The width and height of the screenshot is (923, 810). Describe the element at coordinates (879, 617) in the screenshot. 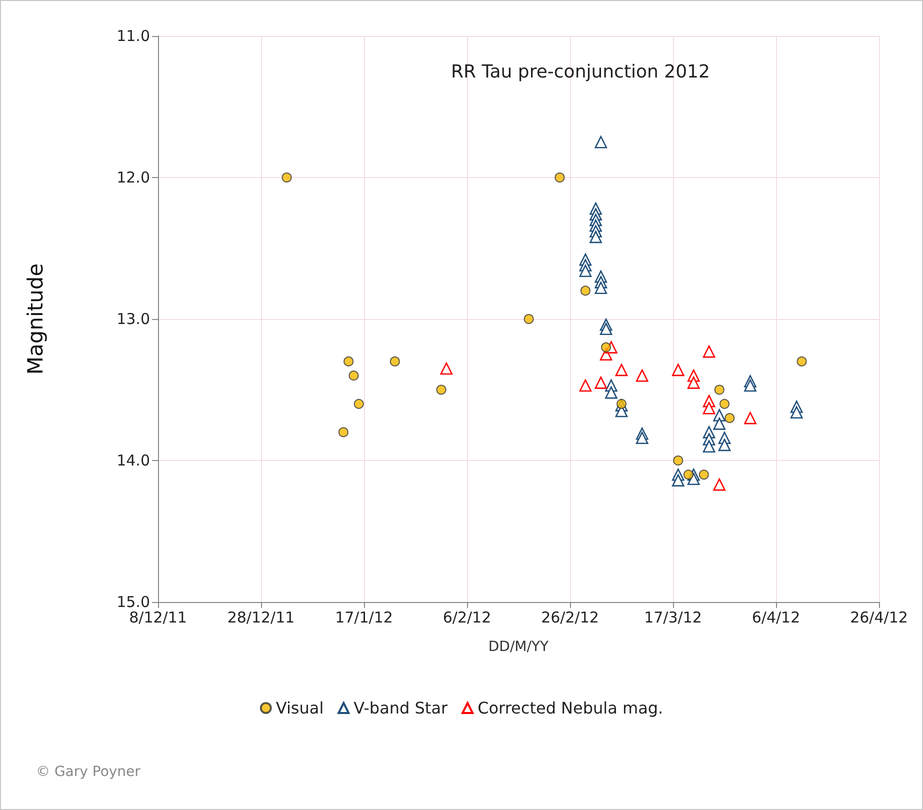

I see `x-tick-label: 26/4/12` at that location.